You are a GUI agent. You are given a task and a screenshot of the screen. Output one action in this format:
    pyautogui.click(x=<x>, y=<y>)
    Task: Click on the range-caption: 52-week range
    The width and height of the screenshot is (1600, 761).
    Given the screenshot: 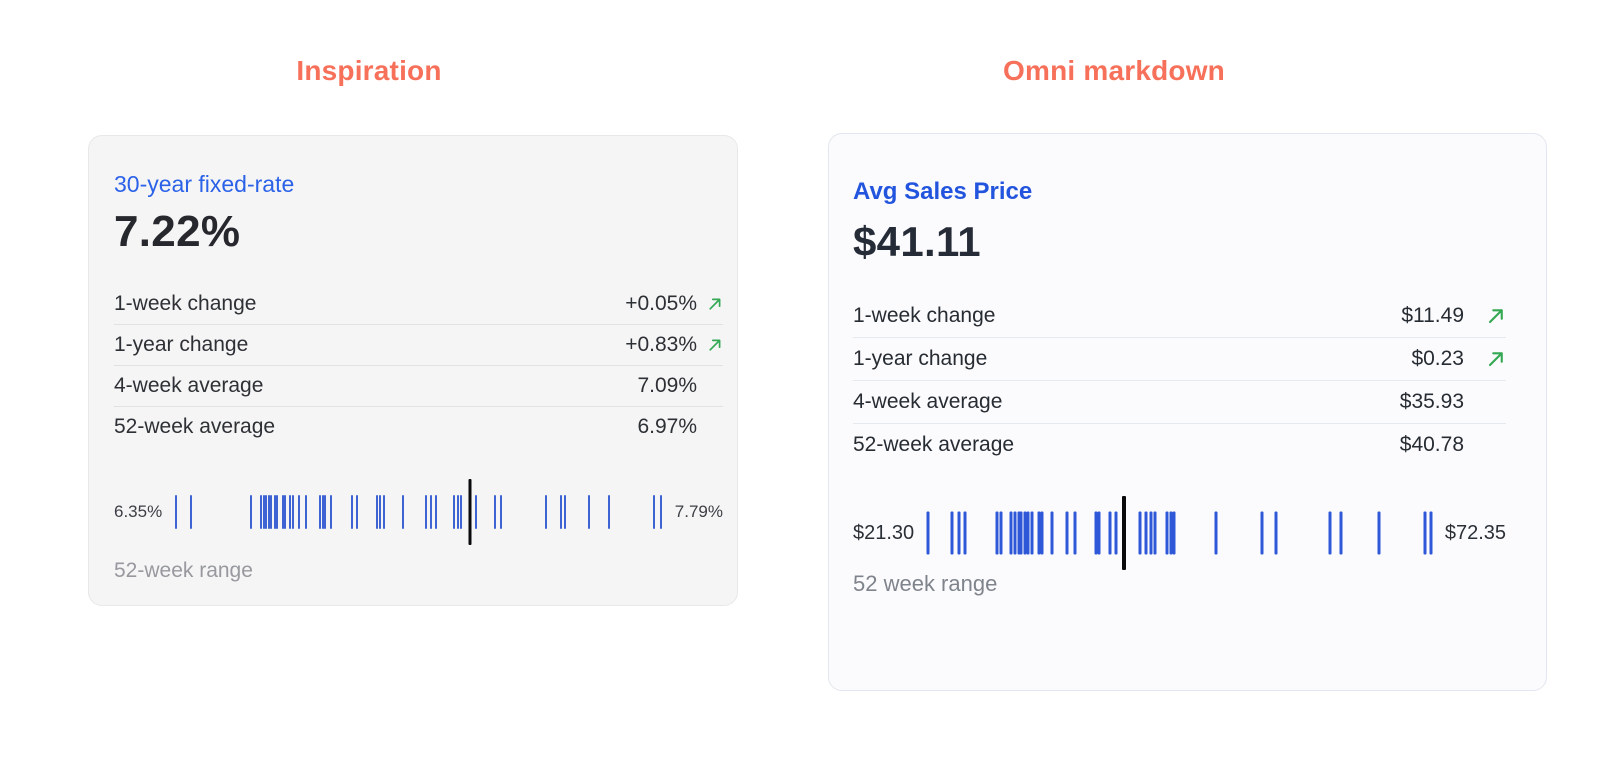 What is the action you would take?
    pyautogui.click(x=183, y=571)
    